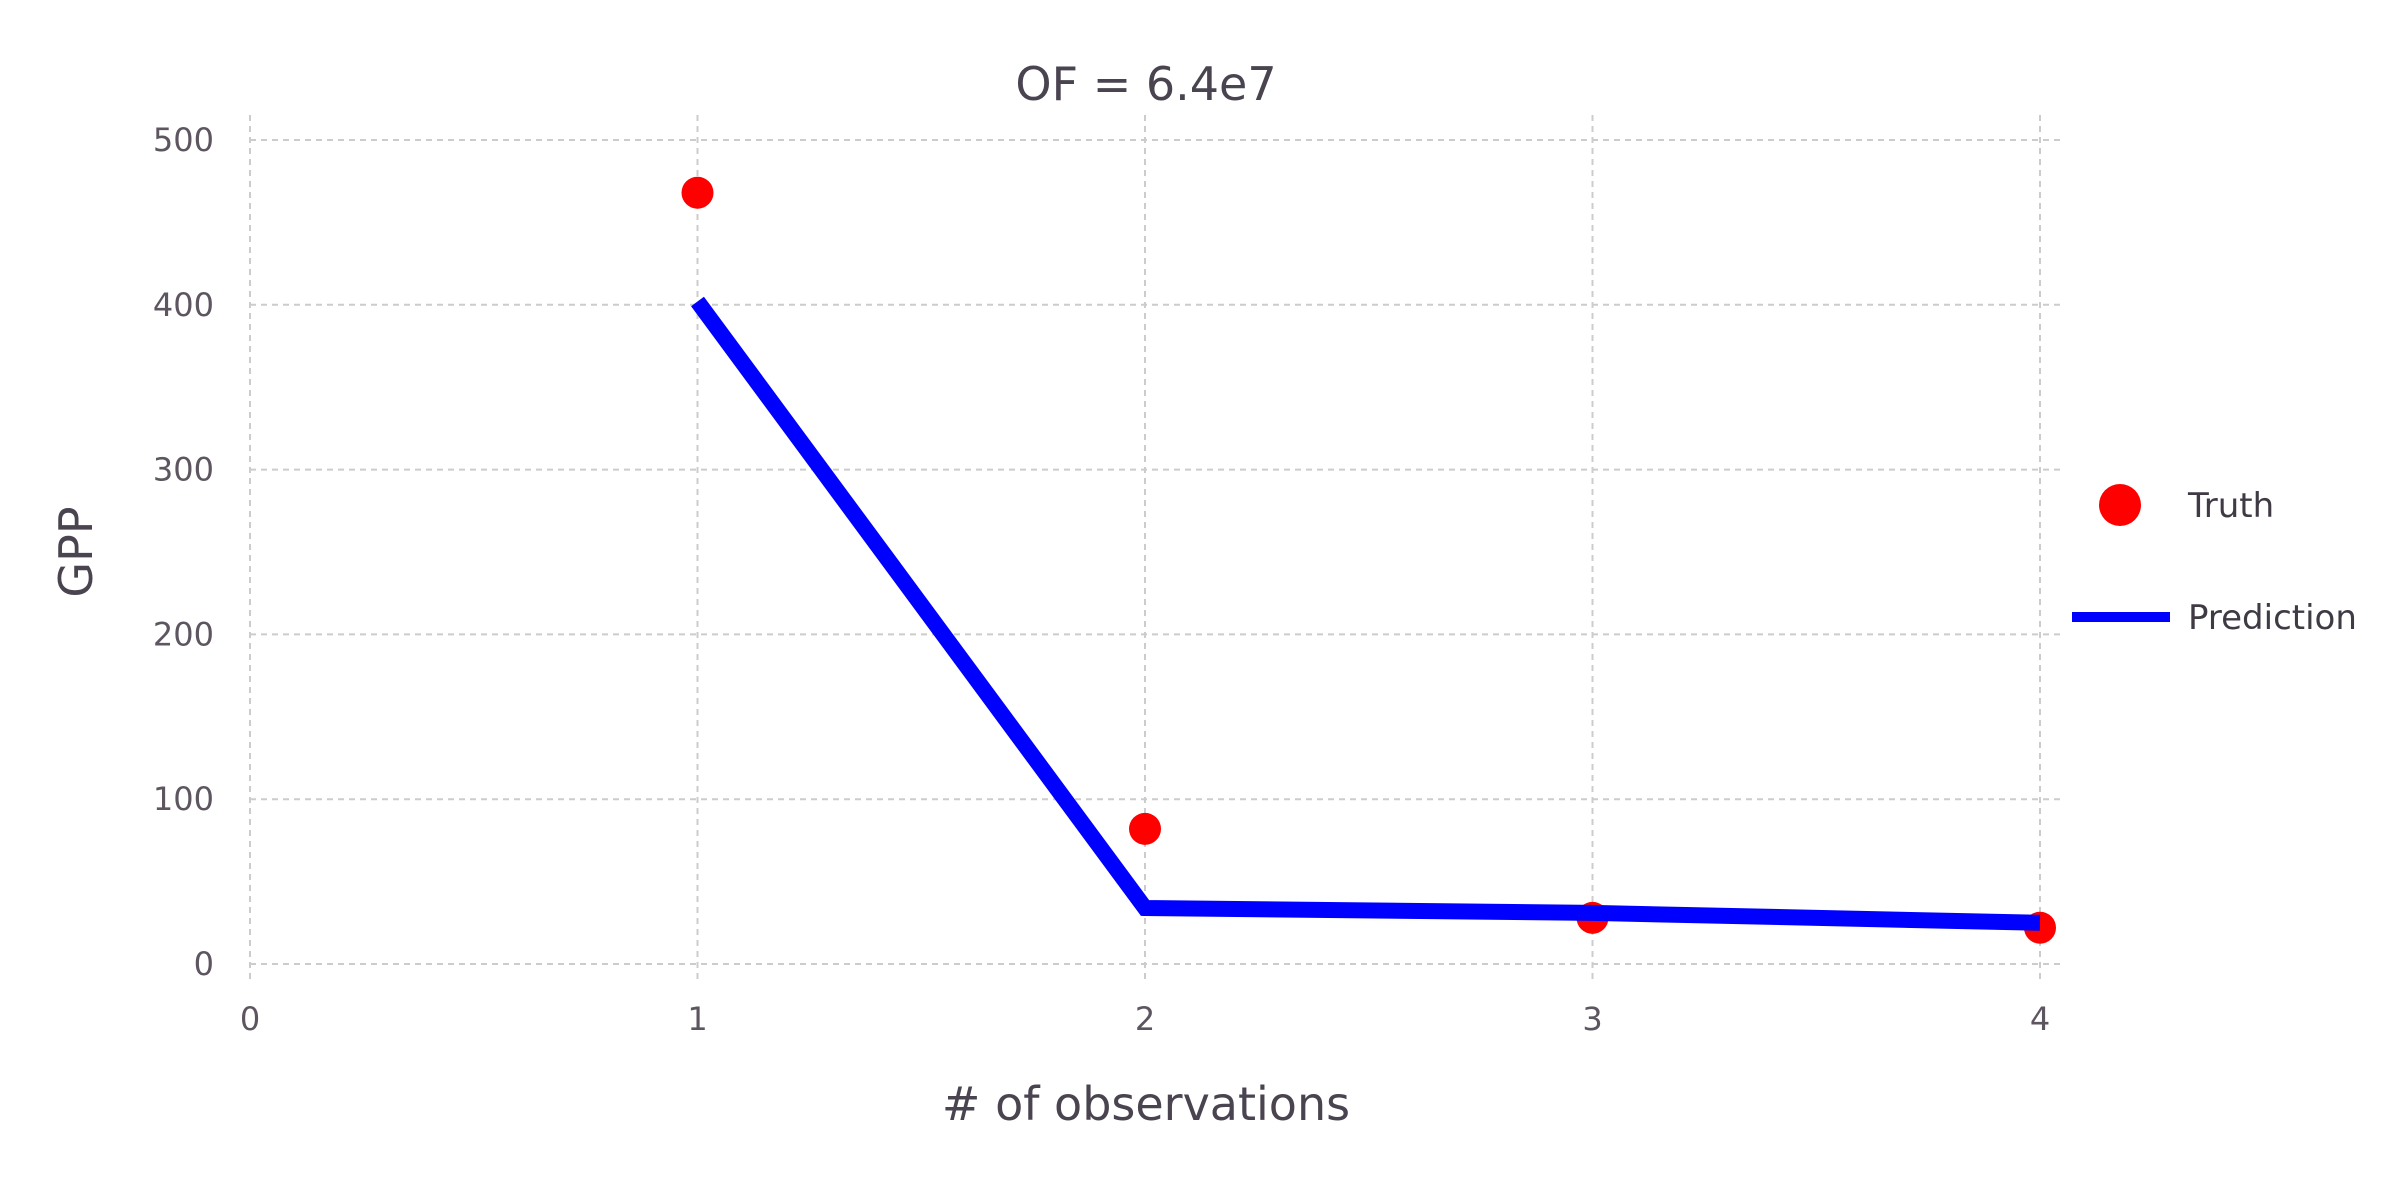 This screenshot has width=2400, height=1200. Describe the element at coordinates (697, 1019) in the screenshot. I see `x-tick-label: 1` at that location.